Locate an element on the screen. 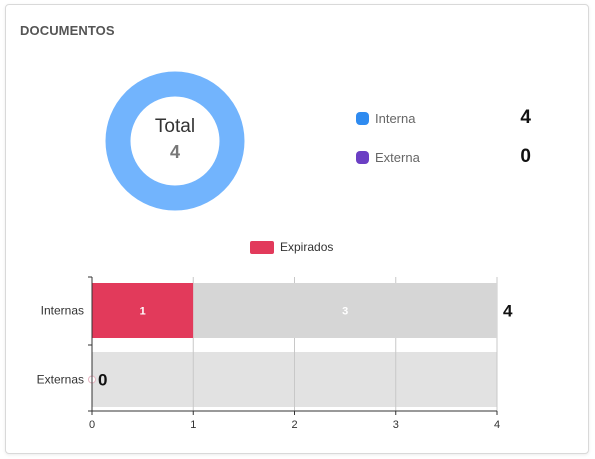 Image resolution: width=595 pixels, height=459 pixels. legend-value-interna: 4 is located at coordinates (525, 117).